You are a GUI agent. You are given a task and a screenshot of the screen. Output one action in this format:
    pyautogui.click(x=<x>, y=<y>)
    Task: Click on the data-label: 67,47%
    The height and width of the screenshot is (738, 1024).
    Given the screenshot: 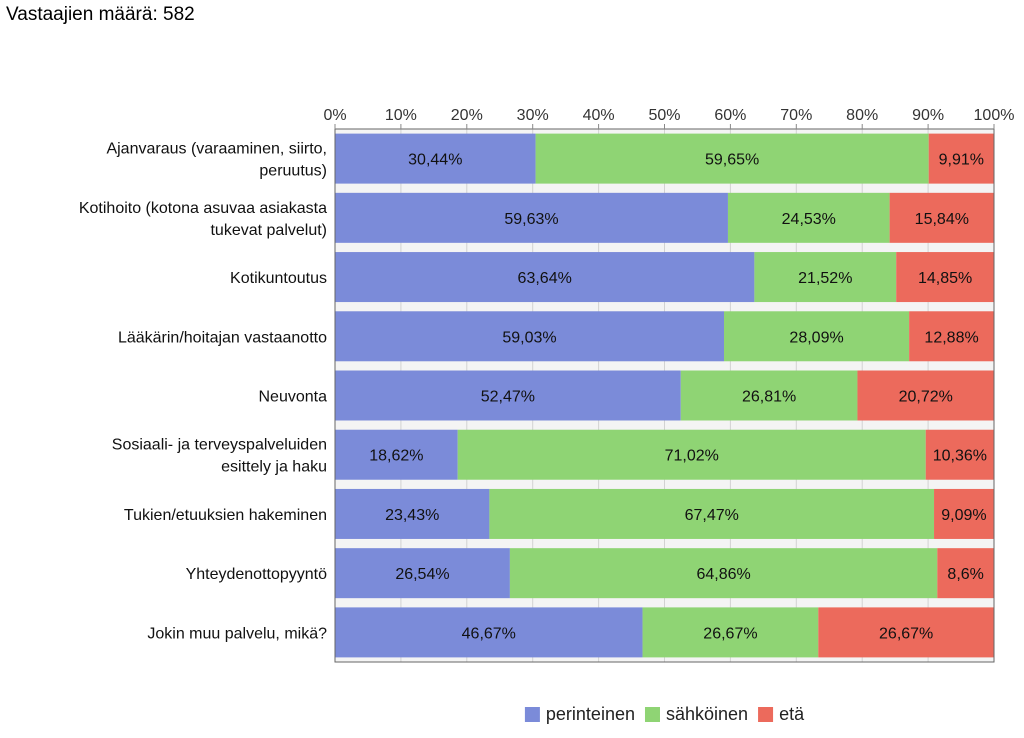 What is the action you would take?
    pyautogui.click(x=712, y=515)
    